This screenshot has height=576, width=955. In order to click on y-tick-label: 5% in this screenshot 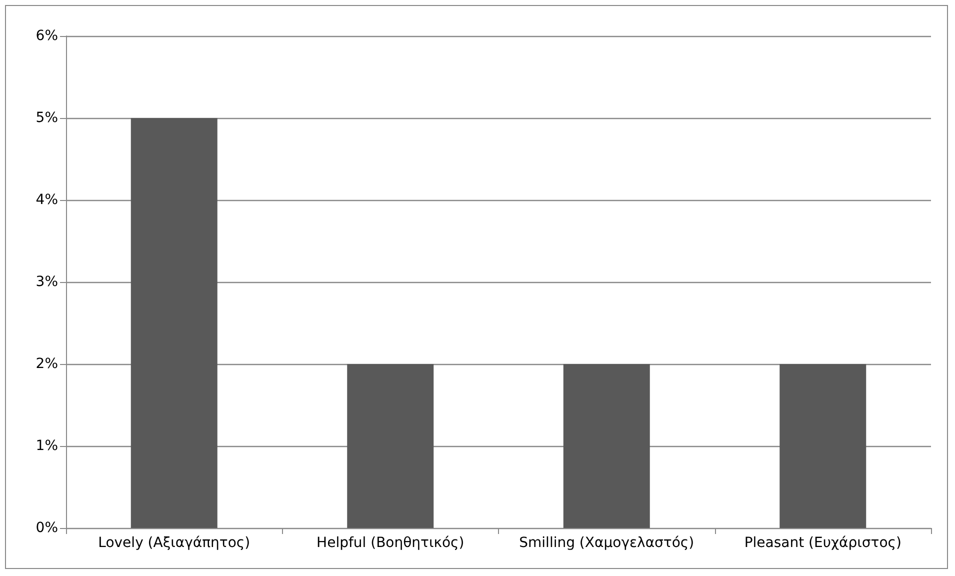, I will do `click(47, 118)`.